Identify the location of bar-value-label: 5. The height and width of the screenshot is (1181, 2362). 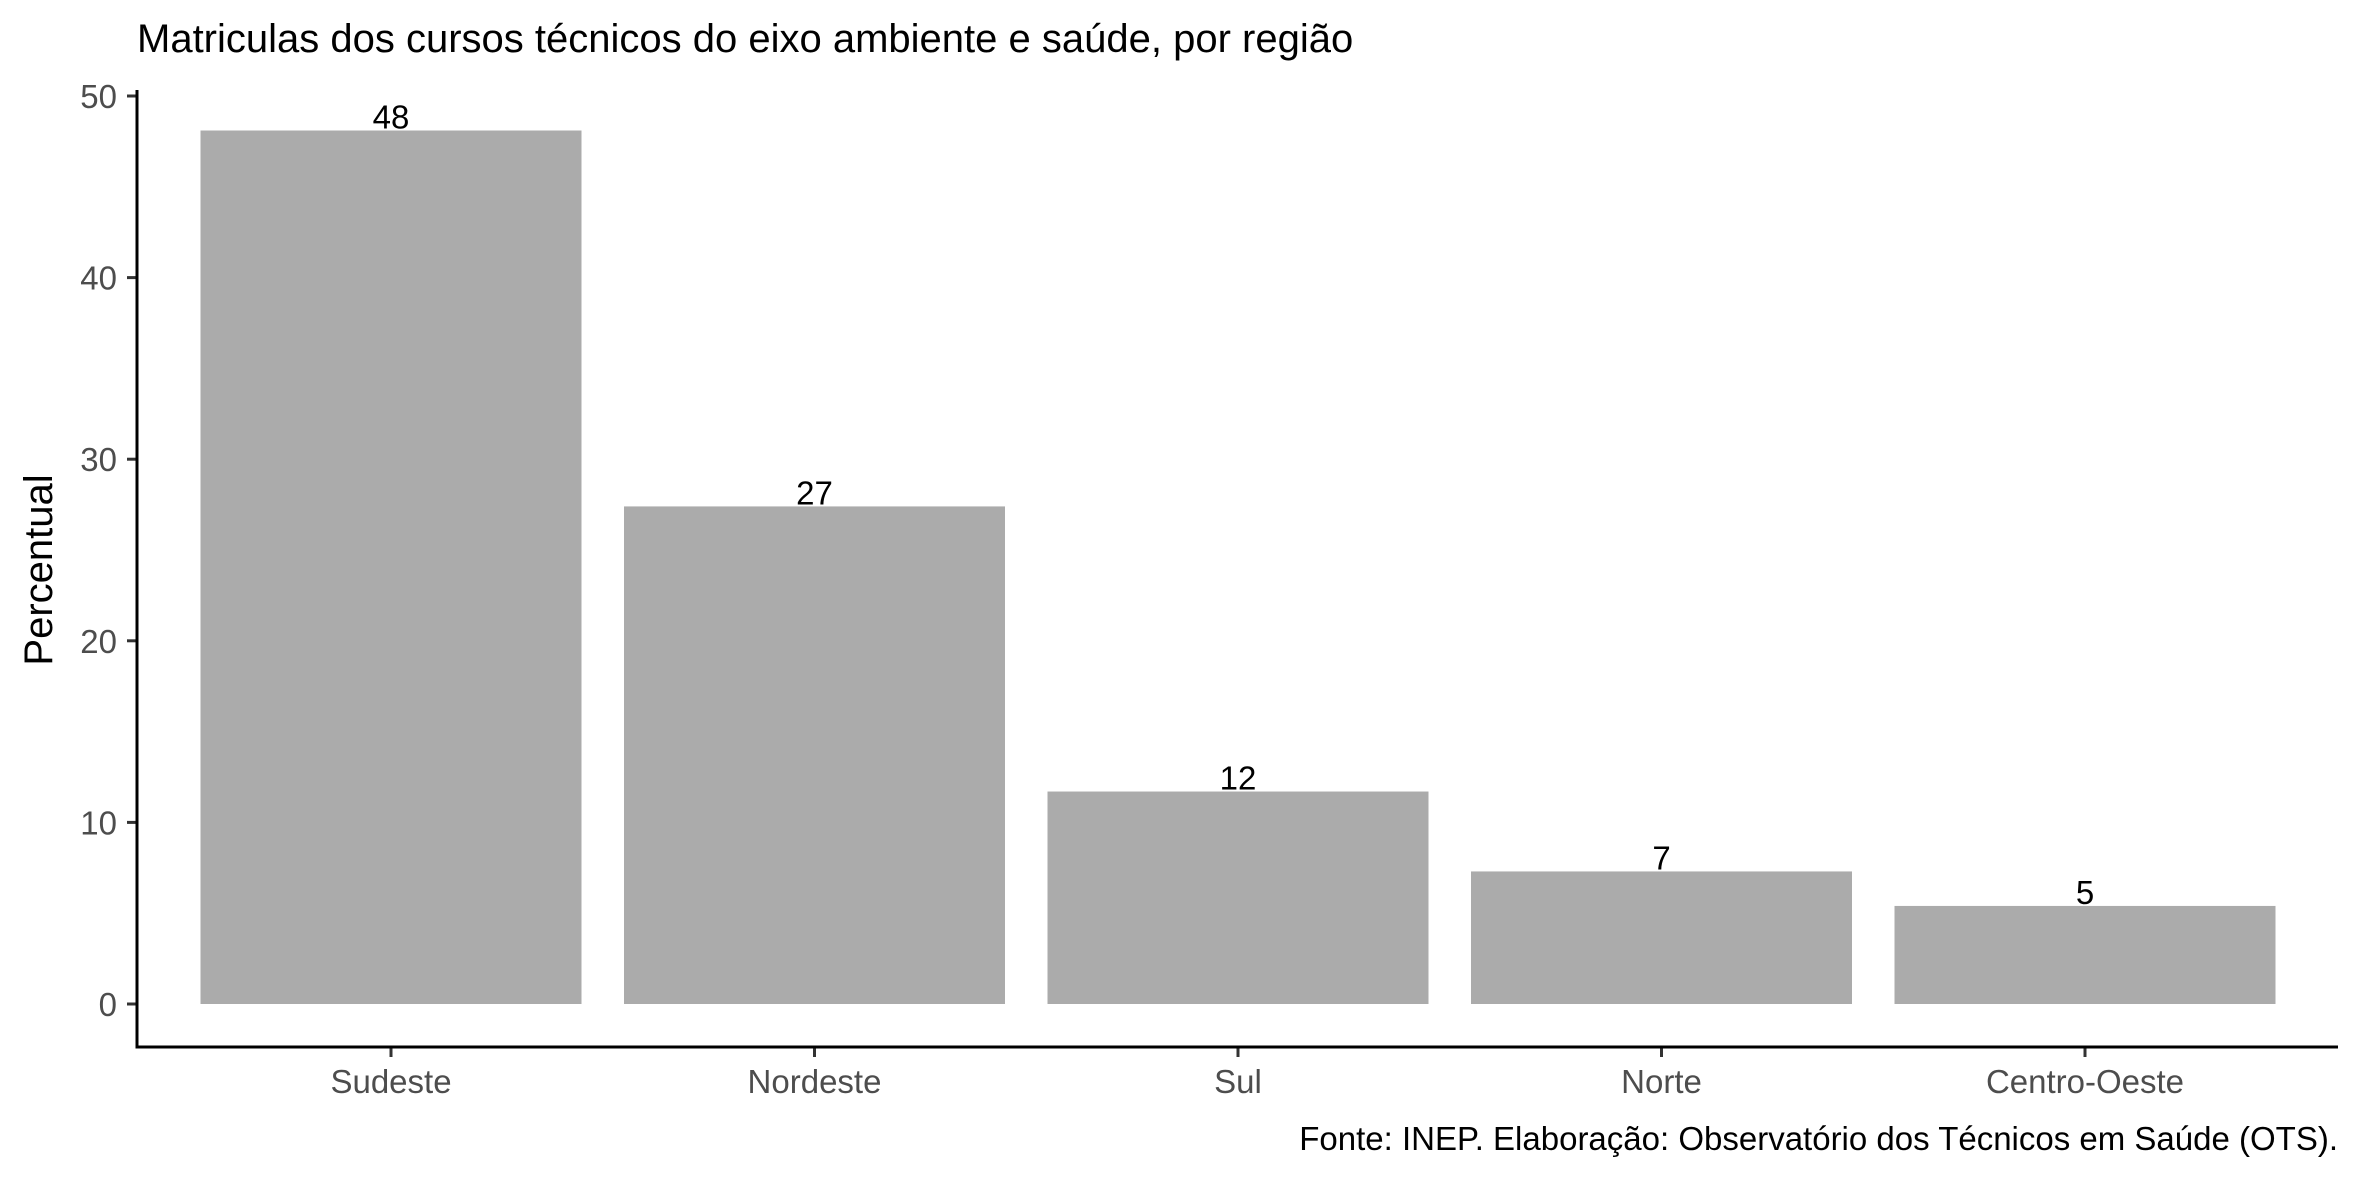
(2085, 892).